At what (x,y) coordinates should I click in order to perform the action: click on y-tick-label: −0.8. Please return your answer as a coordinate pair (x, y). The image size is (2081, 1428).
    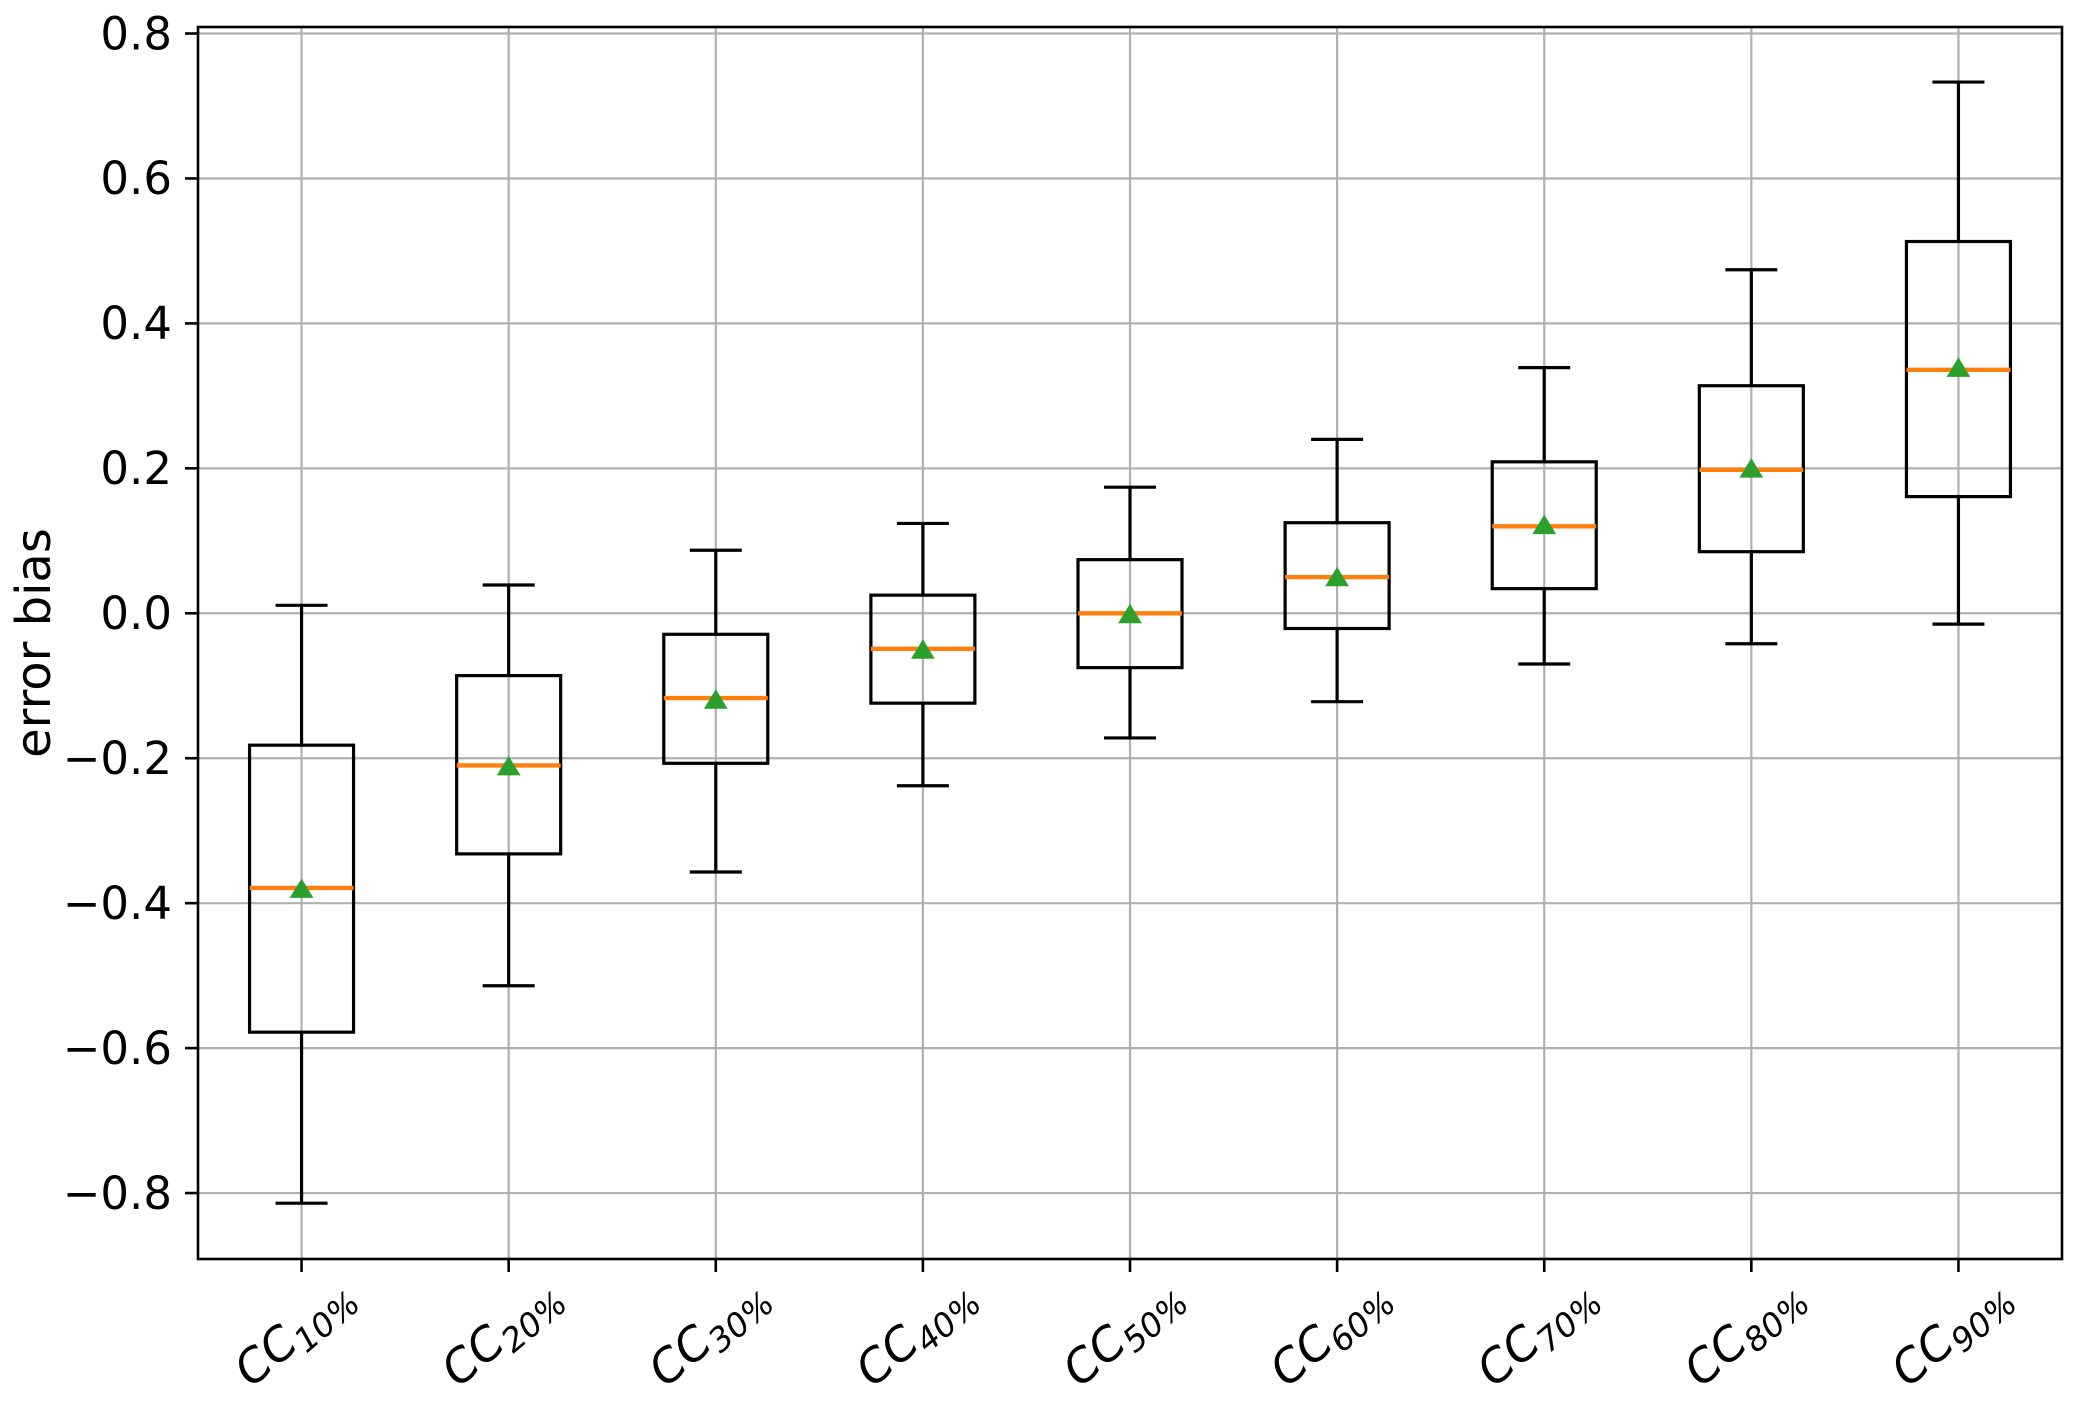
    Looking at the image, I should click on (117, 1193).